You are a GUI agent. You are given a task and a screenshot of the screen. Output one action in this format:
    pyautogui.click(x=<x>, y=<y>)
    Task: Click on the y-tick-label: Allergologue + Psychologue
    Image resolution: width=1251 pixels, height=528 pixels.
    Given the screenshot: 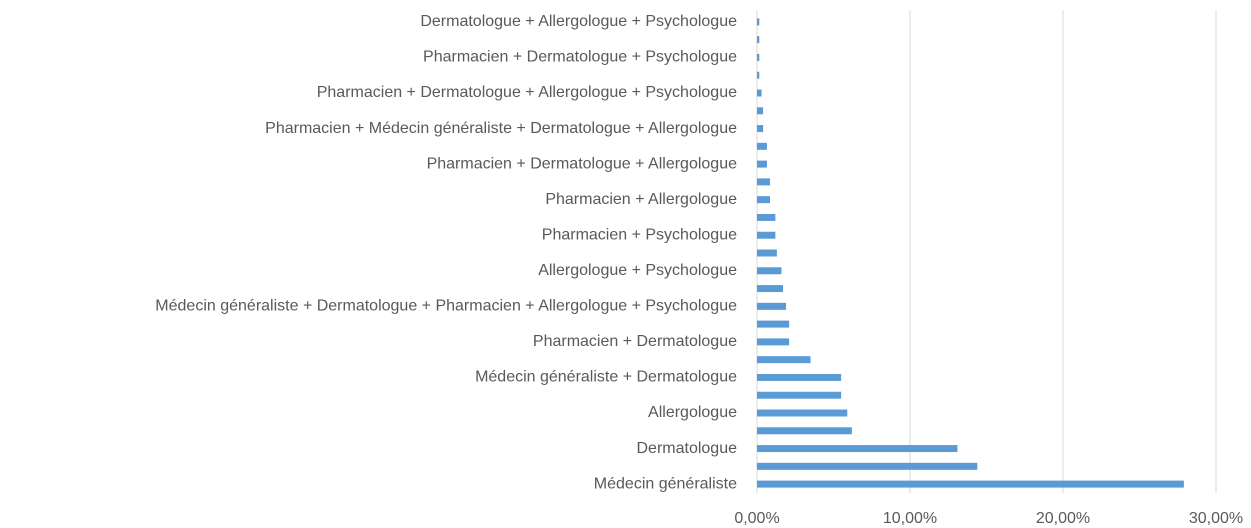 What is the action you would take?
    pyautogui.click(x=637, y=270)
    